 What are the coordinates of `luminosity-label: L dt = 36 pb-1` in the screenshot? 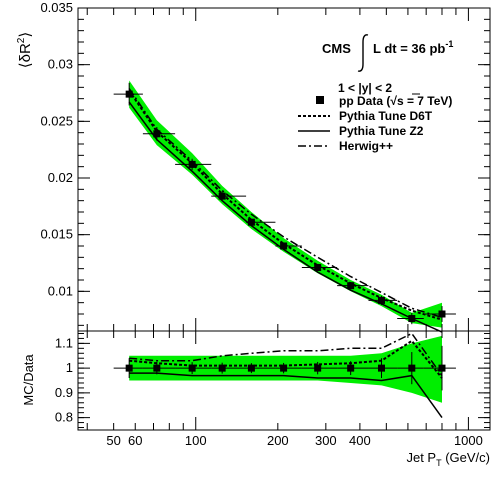 It's located at (413, 47).